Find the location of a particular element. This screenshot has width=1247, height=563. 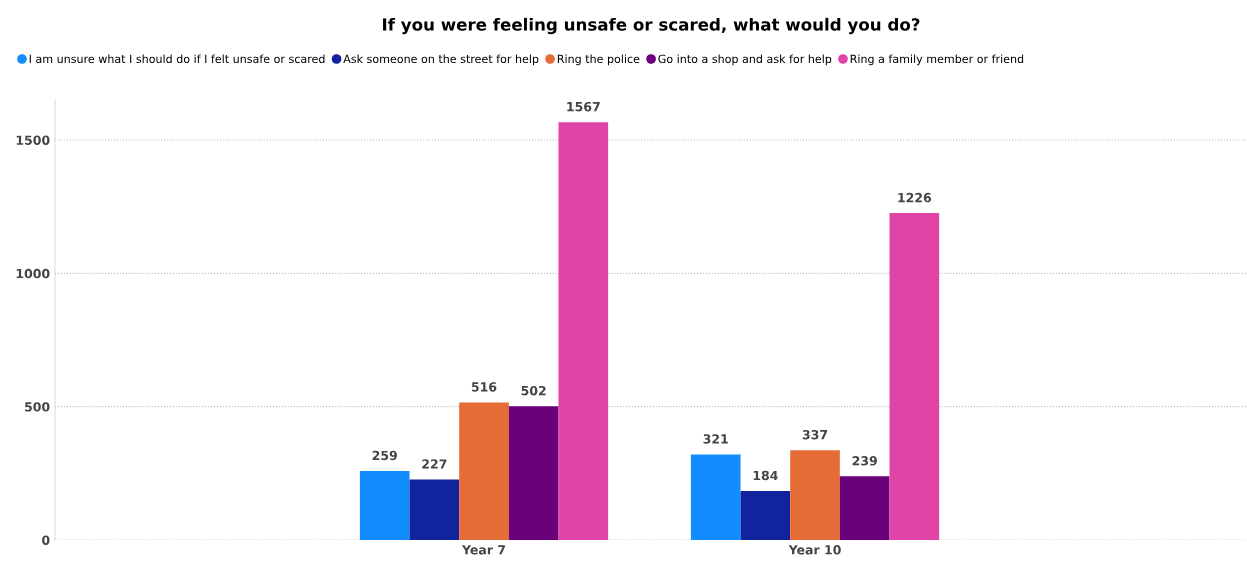

data-label: 1567 is located at coordinates (583, 106).